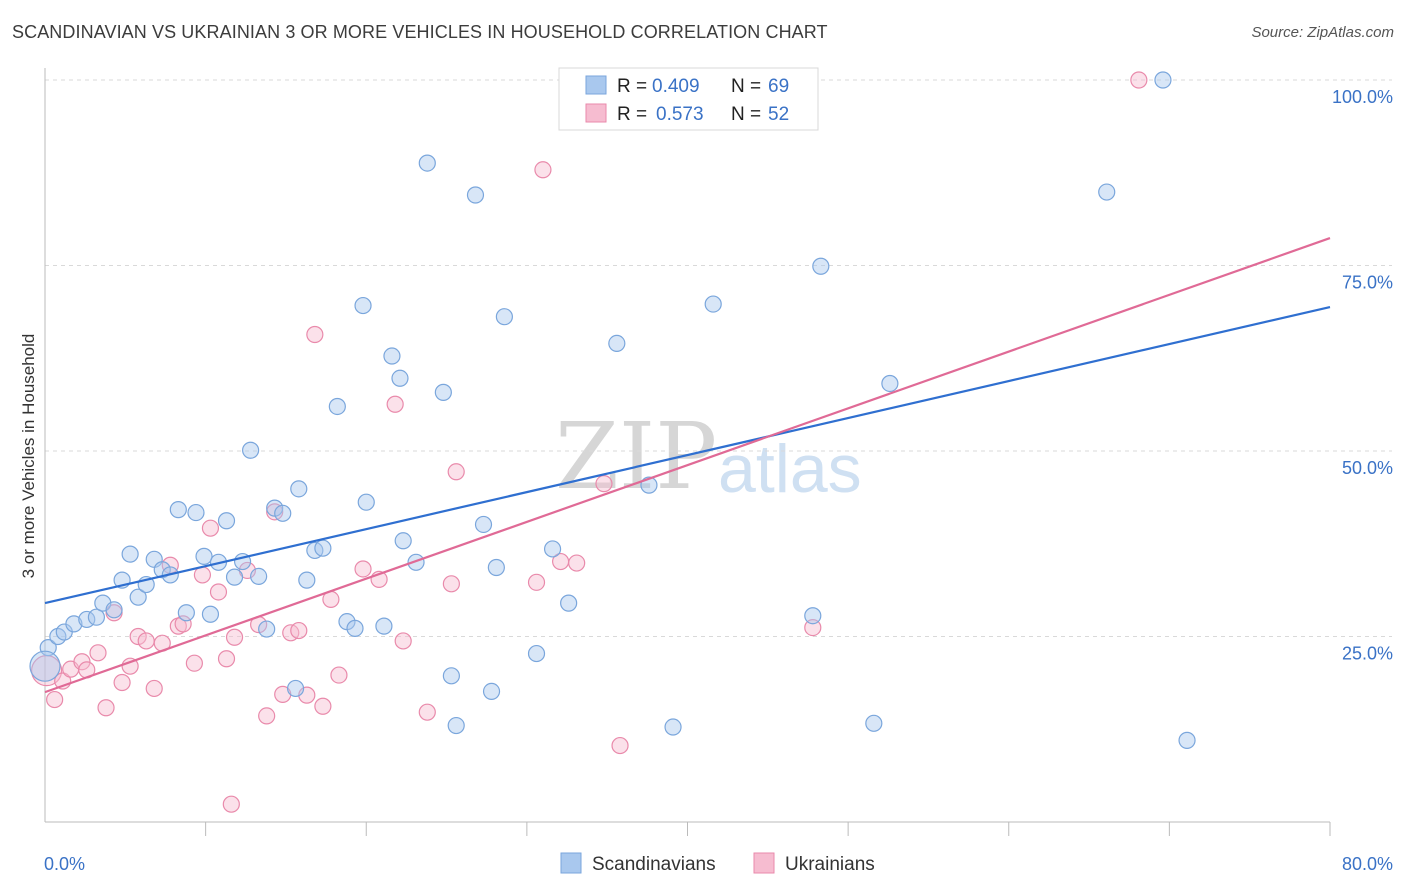 The image size is (1406, 892). What do you see at coordinates (1367, 283) in the screenshot?
I see `y-tick-label: 75.0%` at bounding box center [1367, 283].